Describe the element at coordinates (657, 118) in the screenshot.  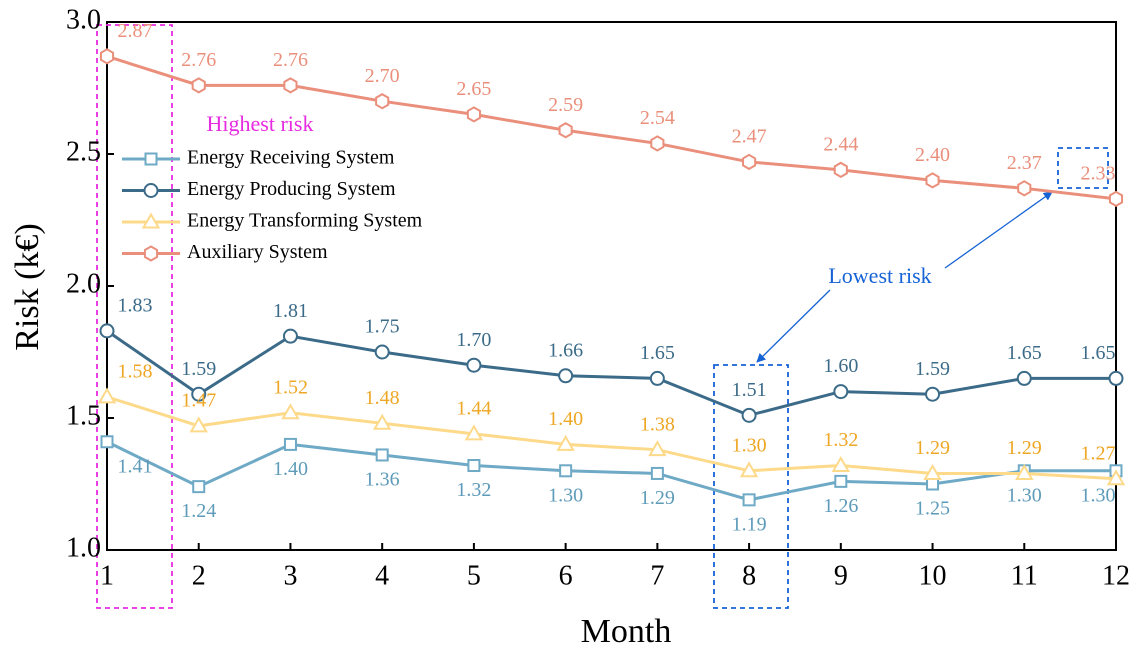
I see `data-label: 2.54` at that location.